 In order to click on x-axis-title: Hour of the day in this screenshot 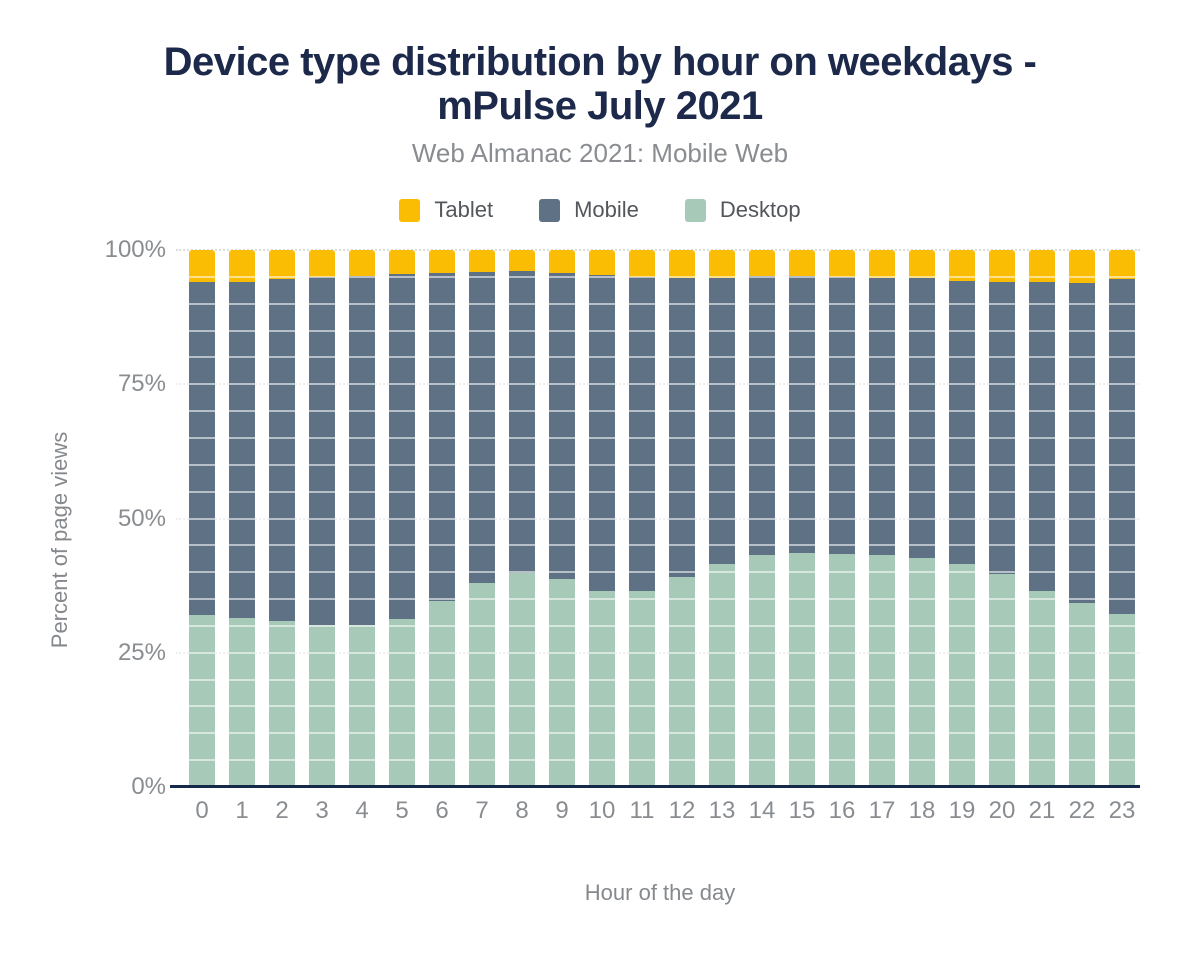, I will do `click(660, 892)`.